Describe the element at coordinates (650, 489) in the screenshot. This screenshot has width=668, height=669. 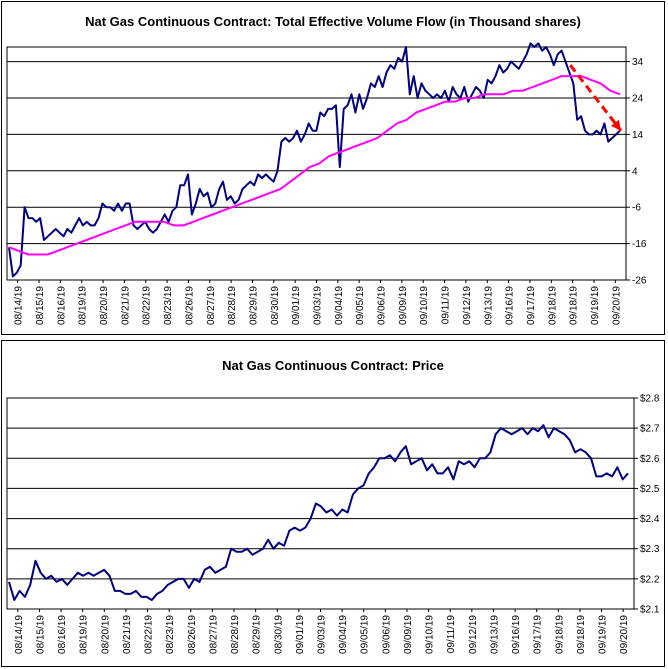
I see `y-tick-label: $2.5` at that location.